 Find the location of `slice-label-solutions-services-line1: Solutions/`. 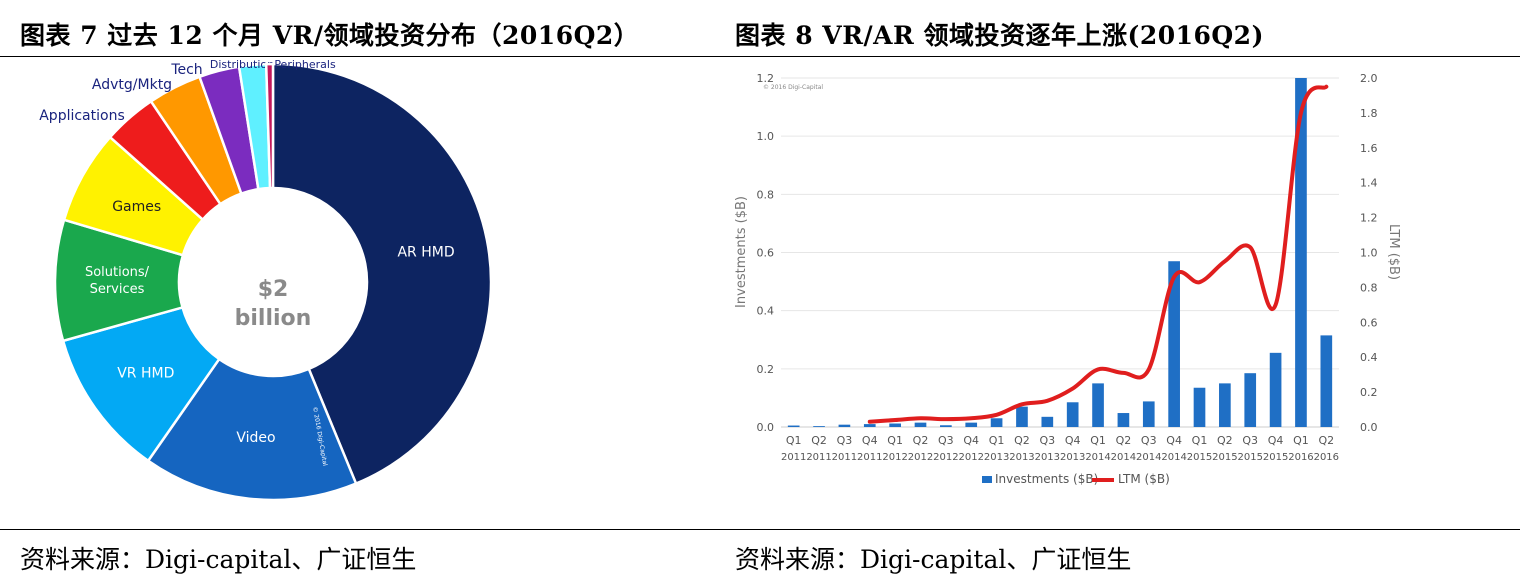

slice-label-solutions-services-line1: Solutions/ is located at coordinates (117, 272).